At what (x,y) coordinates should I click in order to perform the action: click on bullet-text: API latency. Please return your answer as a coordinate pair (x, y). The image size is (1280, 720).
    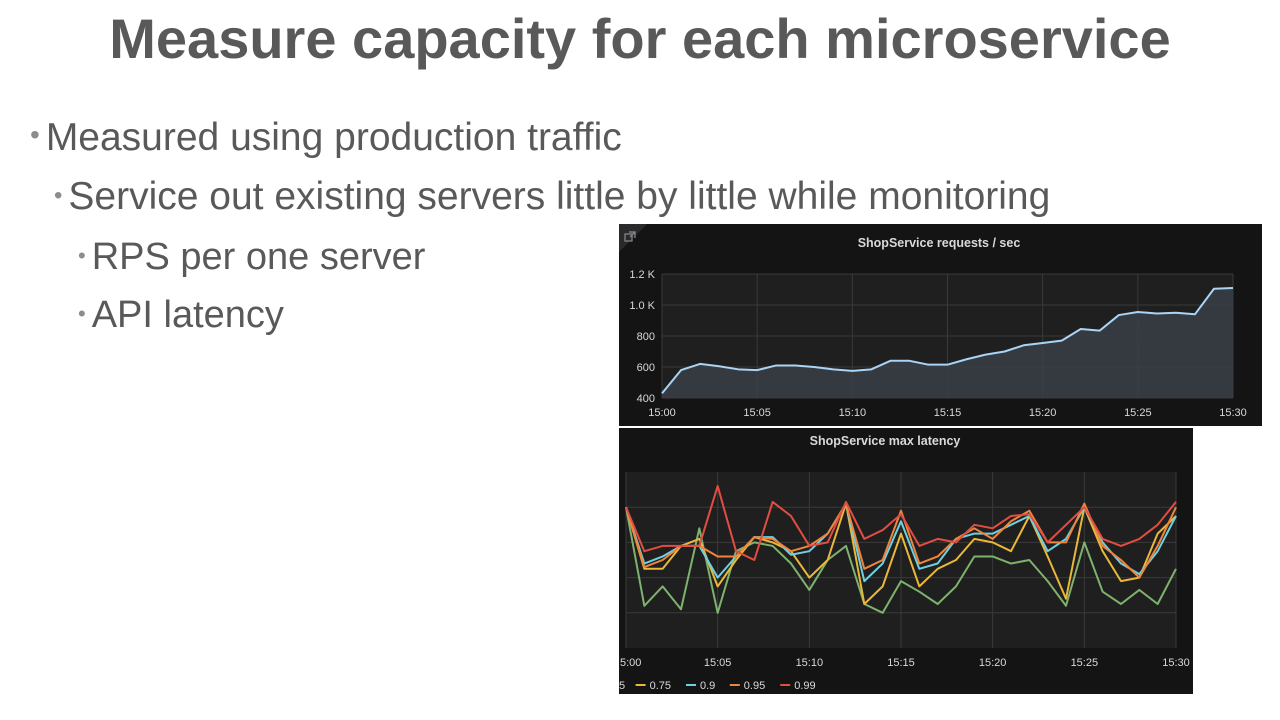
    Looking at the image, I should click on (187, 315).